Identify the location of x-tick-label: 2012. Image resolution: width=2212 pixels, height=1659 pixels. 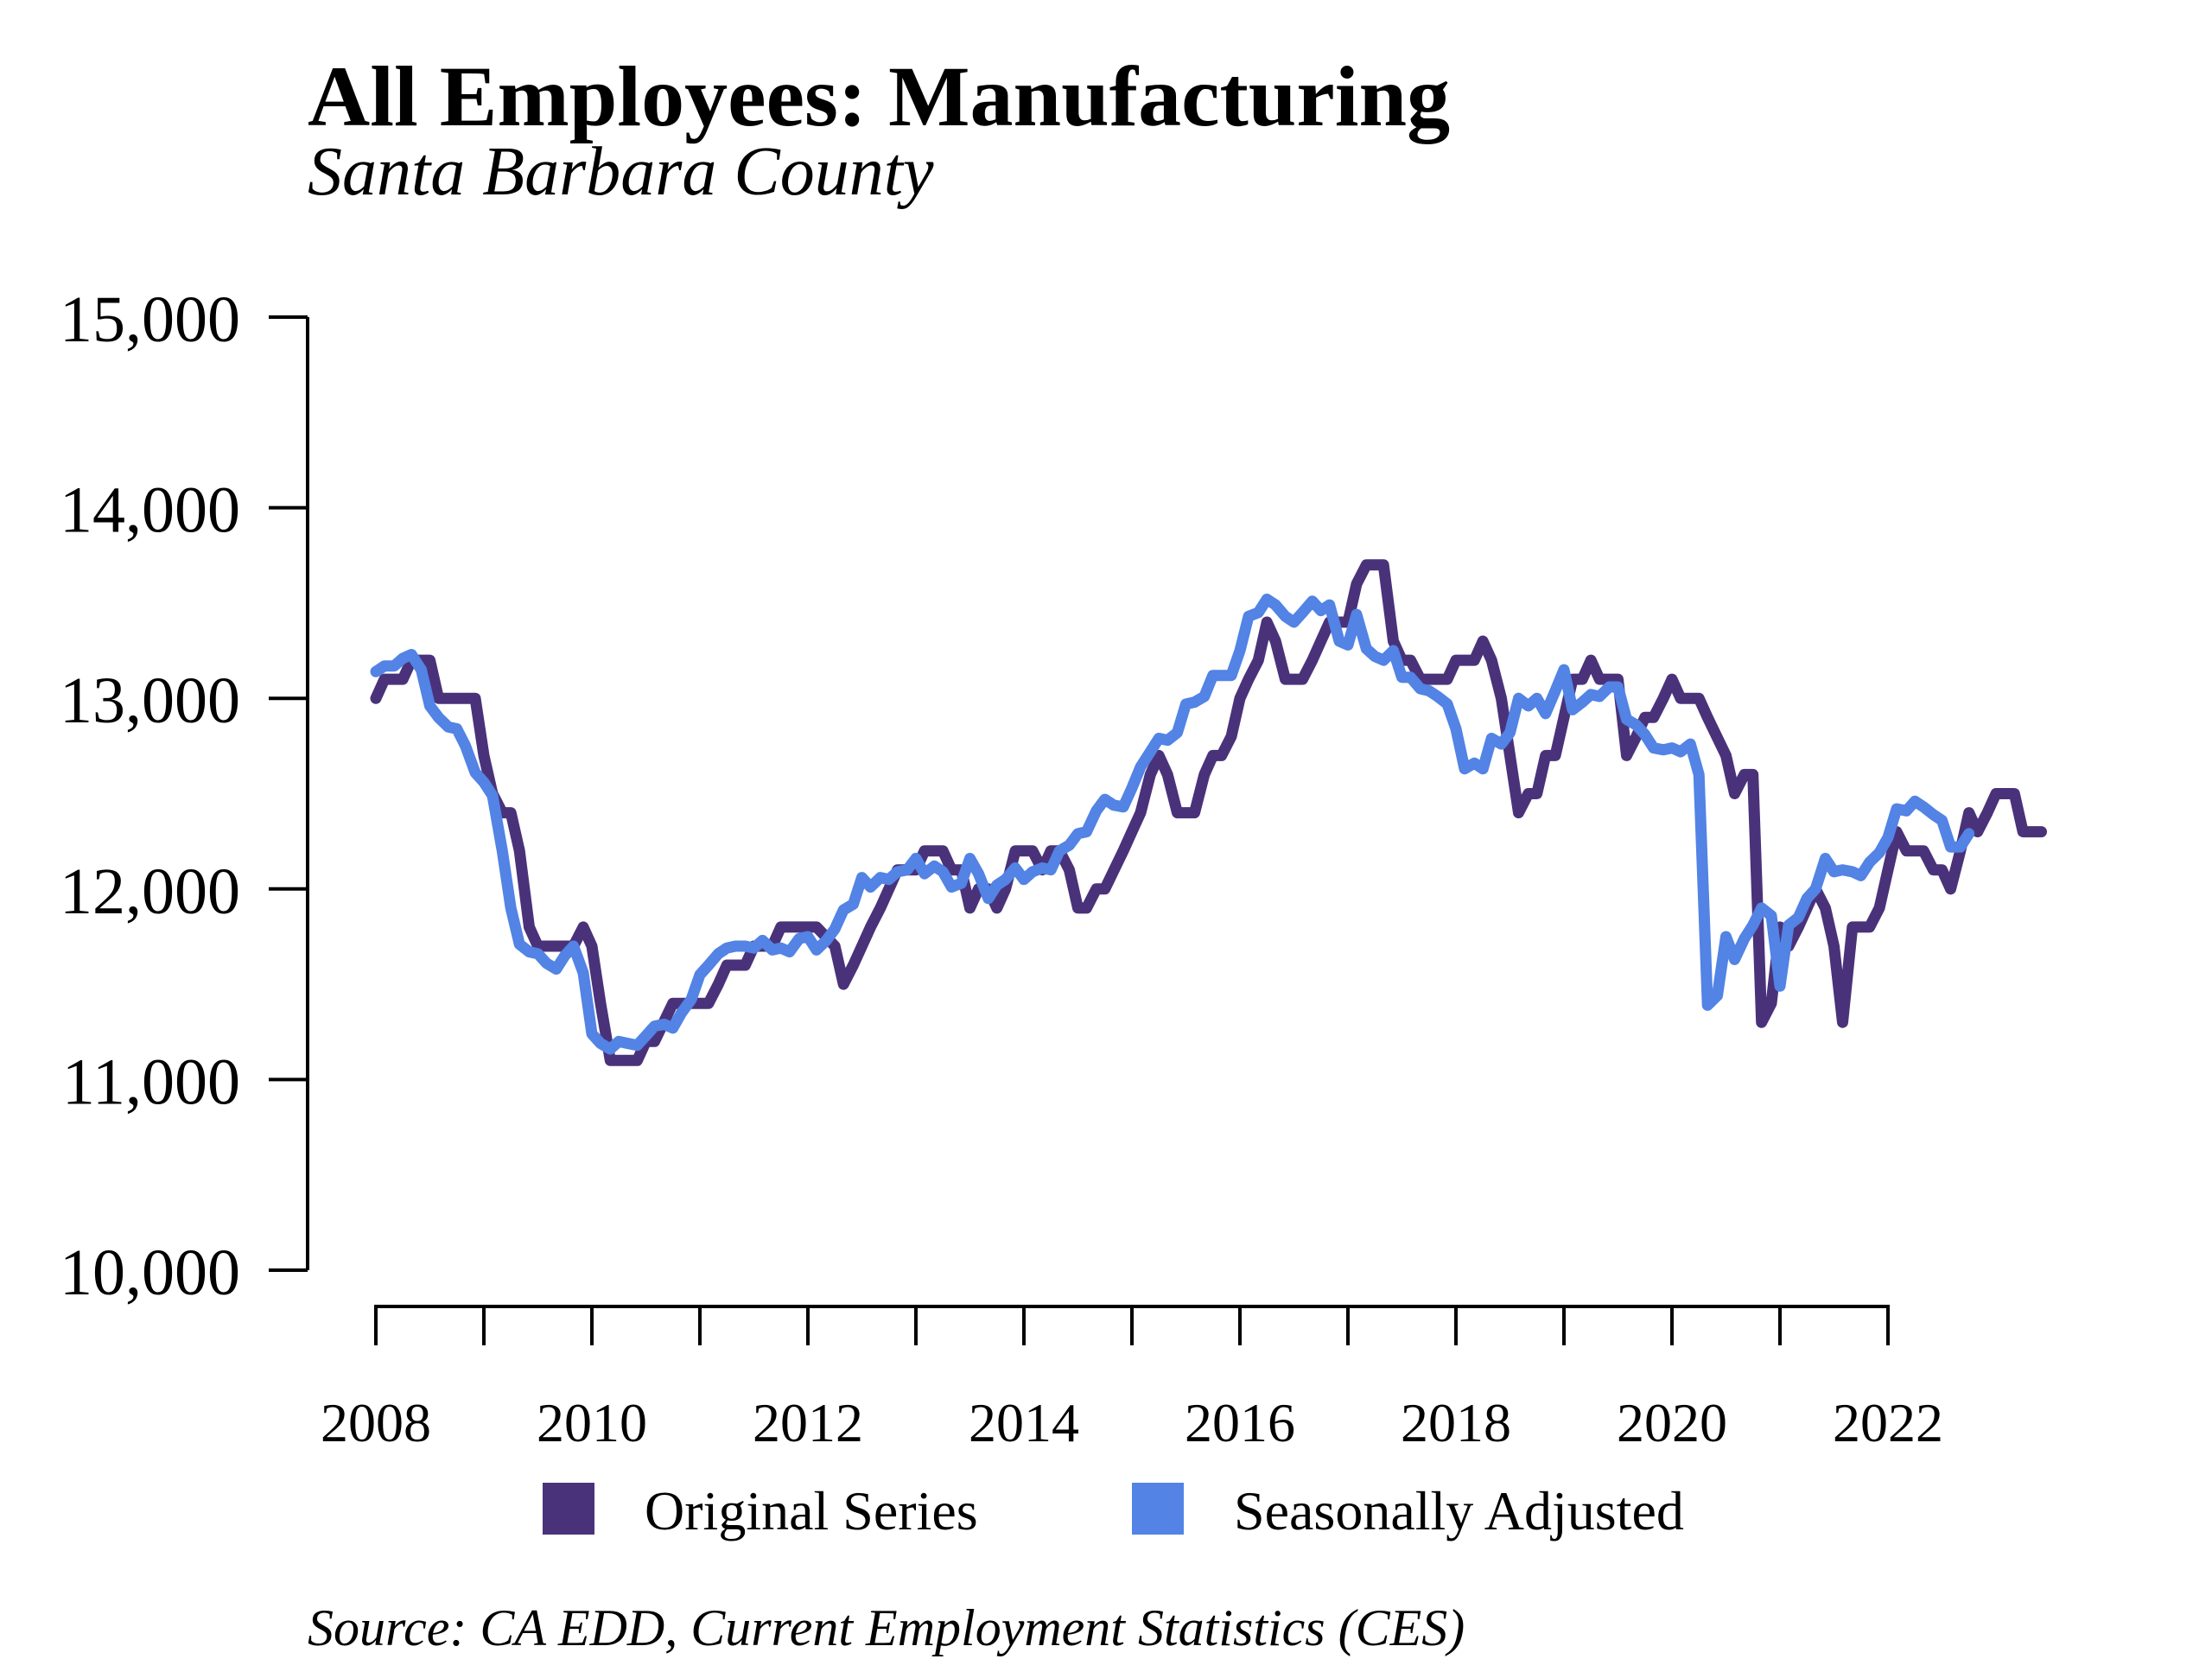
(808, 1422).